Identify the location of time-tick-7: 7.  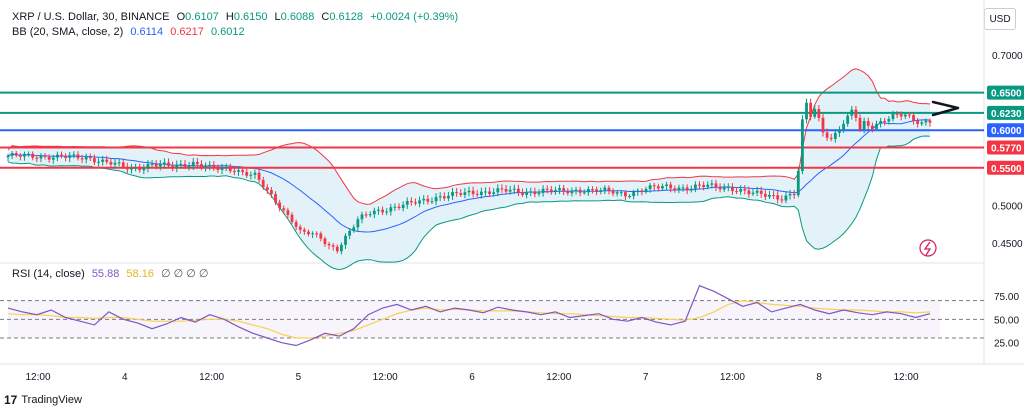
(646, 377).